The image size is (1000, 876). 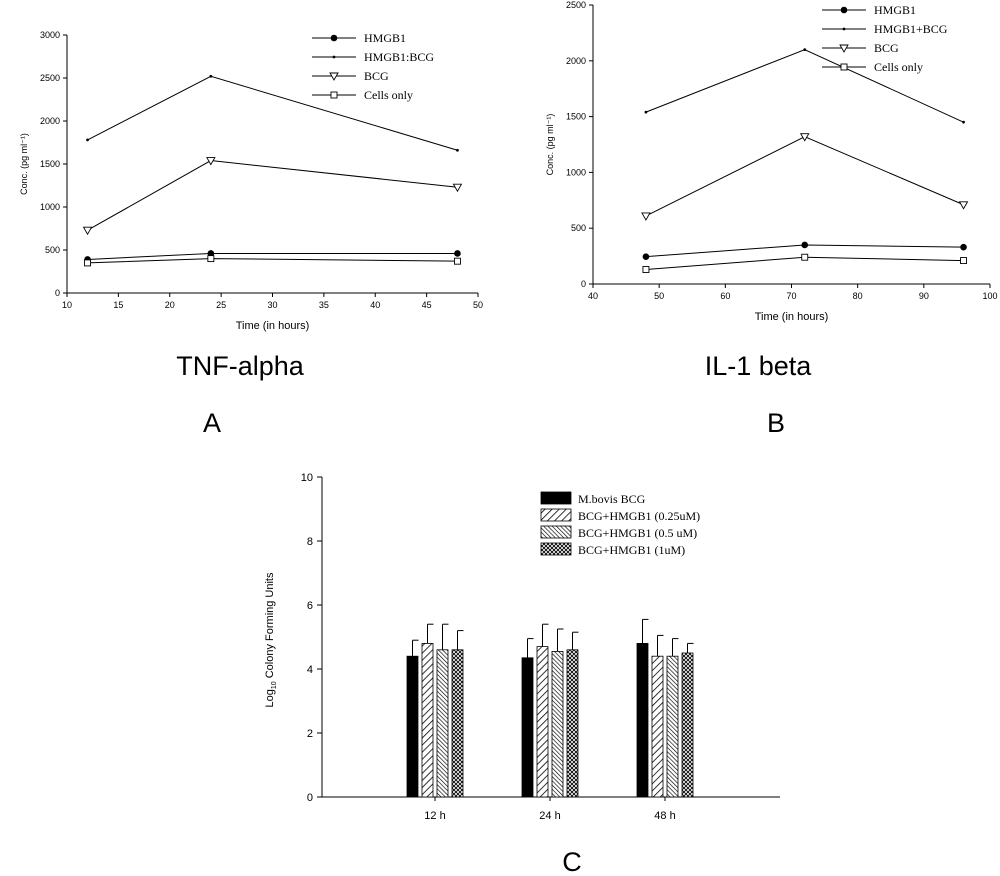 What do you see at coordinates (895, 10) in the screenshot?
I see `panel-b-legend-label: HMGB1` at bounding box center [895, 10].